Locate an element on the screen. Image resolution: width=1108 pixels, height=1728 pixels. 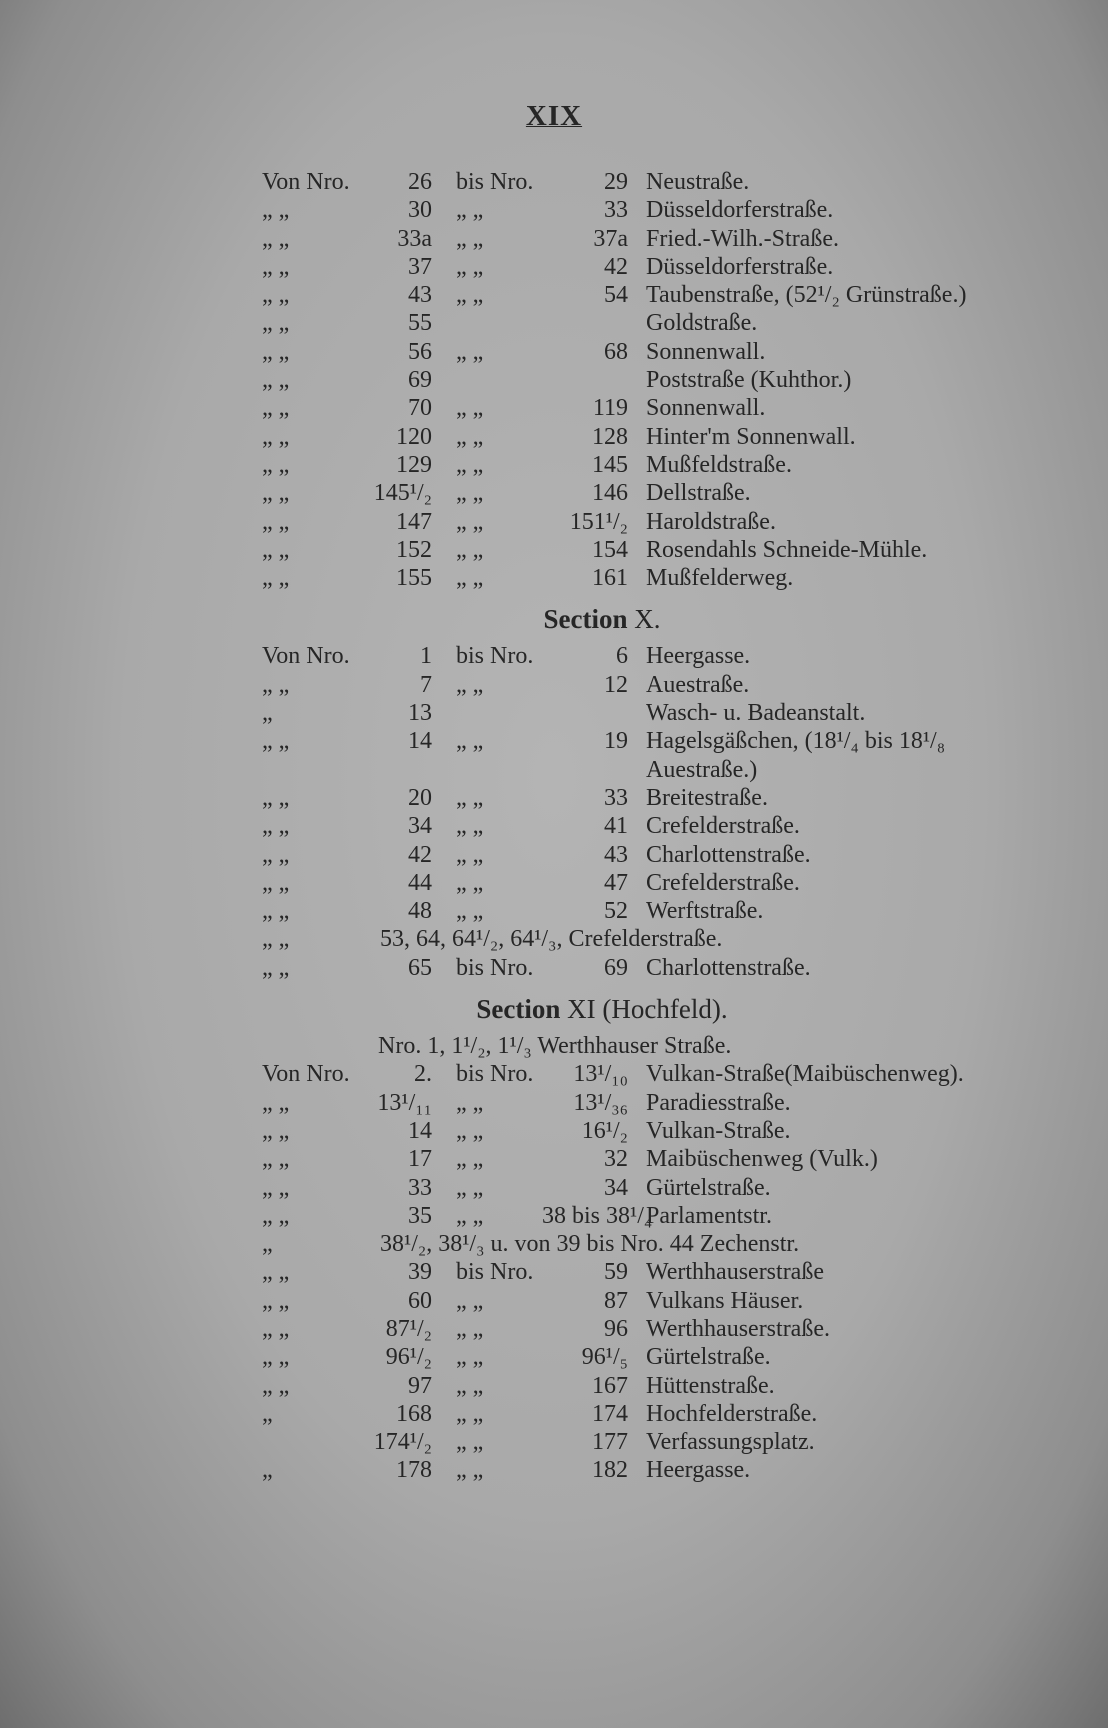
to-number: 37a is located at coordinates (610, 238).